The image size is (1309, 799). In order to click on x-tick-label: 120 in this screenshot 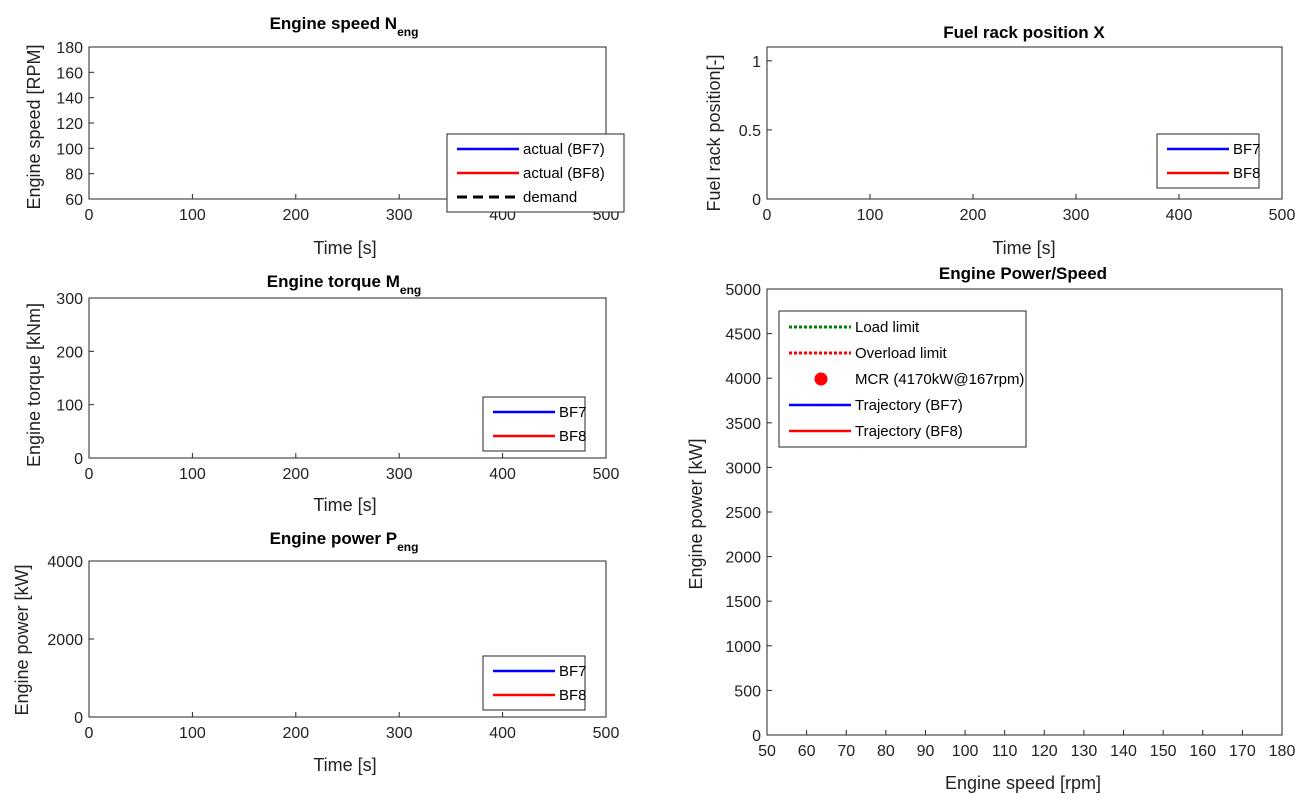, I will do `click(1044, 751)`.